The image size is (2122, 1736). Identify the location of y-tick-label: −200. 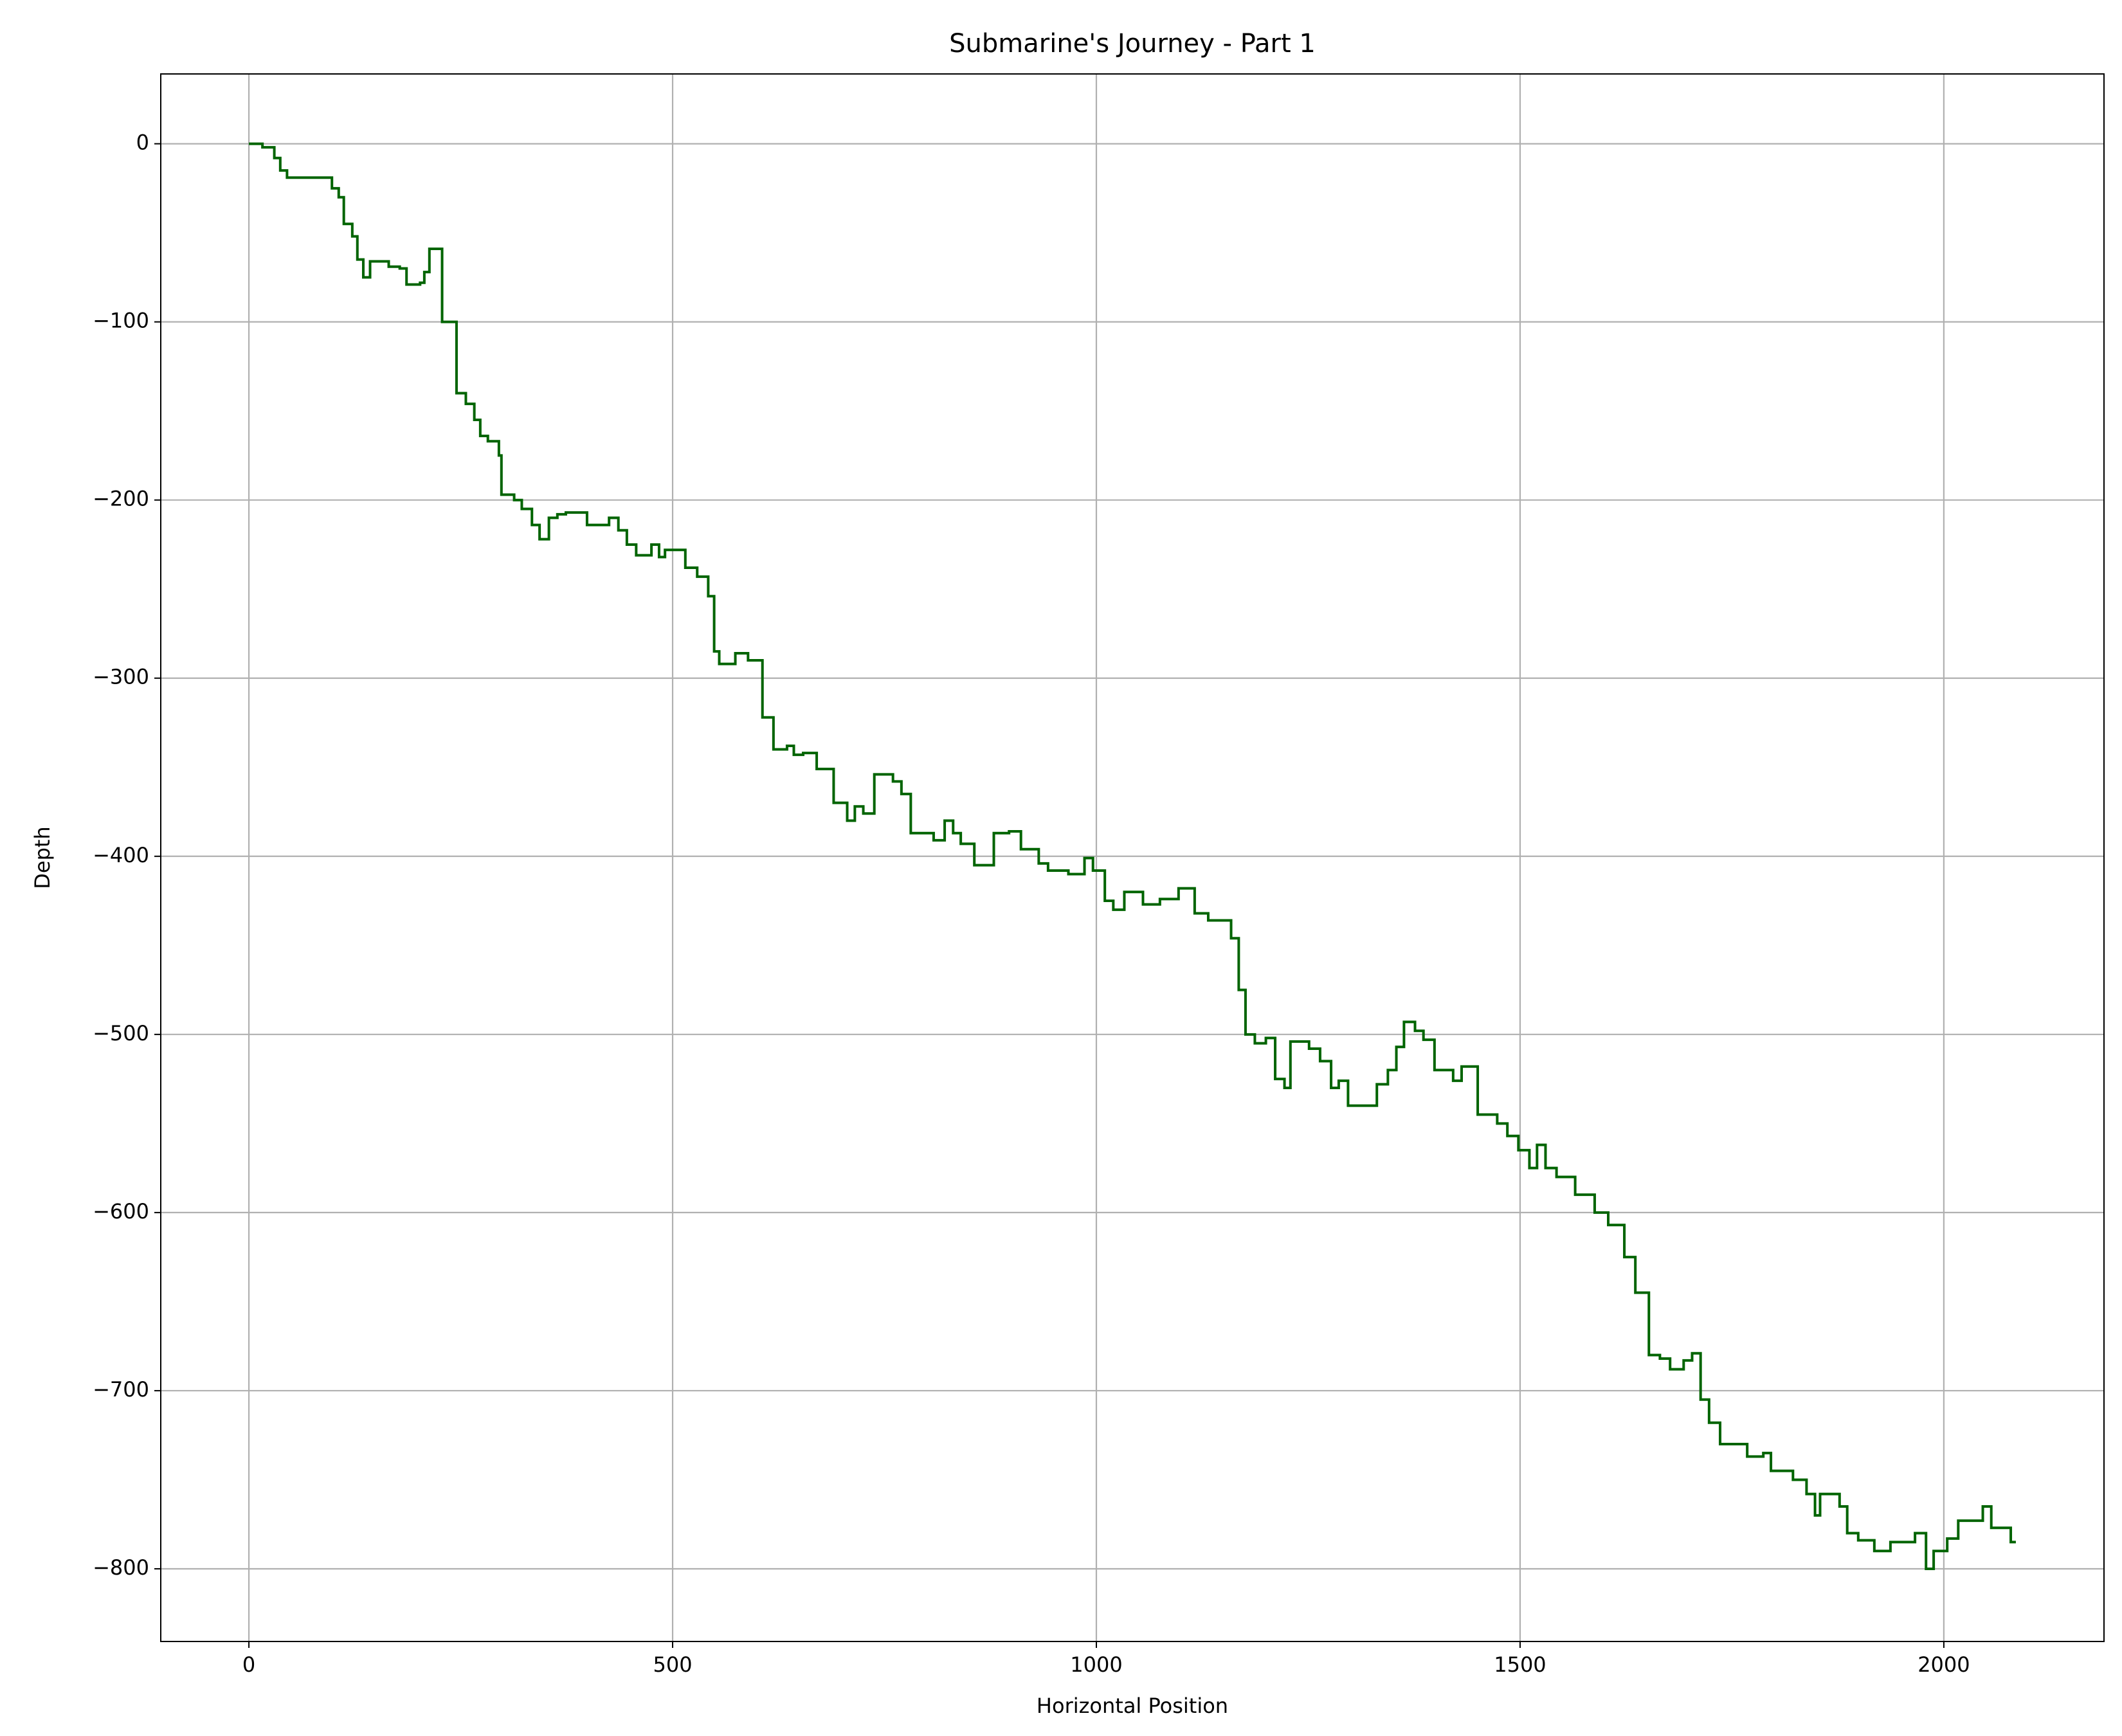
(121, 499).